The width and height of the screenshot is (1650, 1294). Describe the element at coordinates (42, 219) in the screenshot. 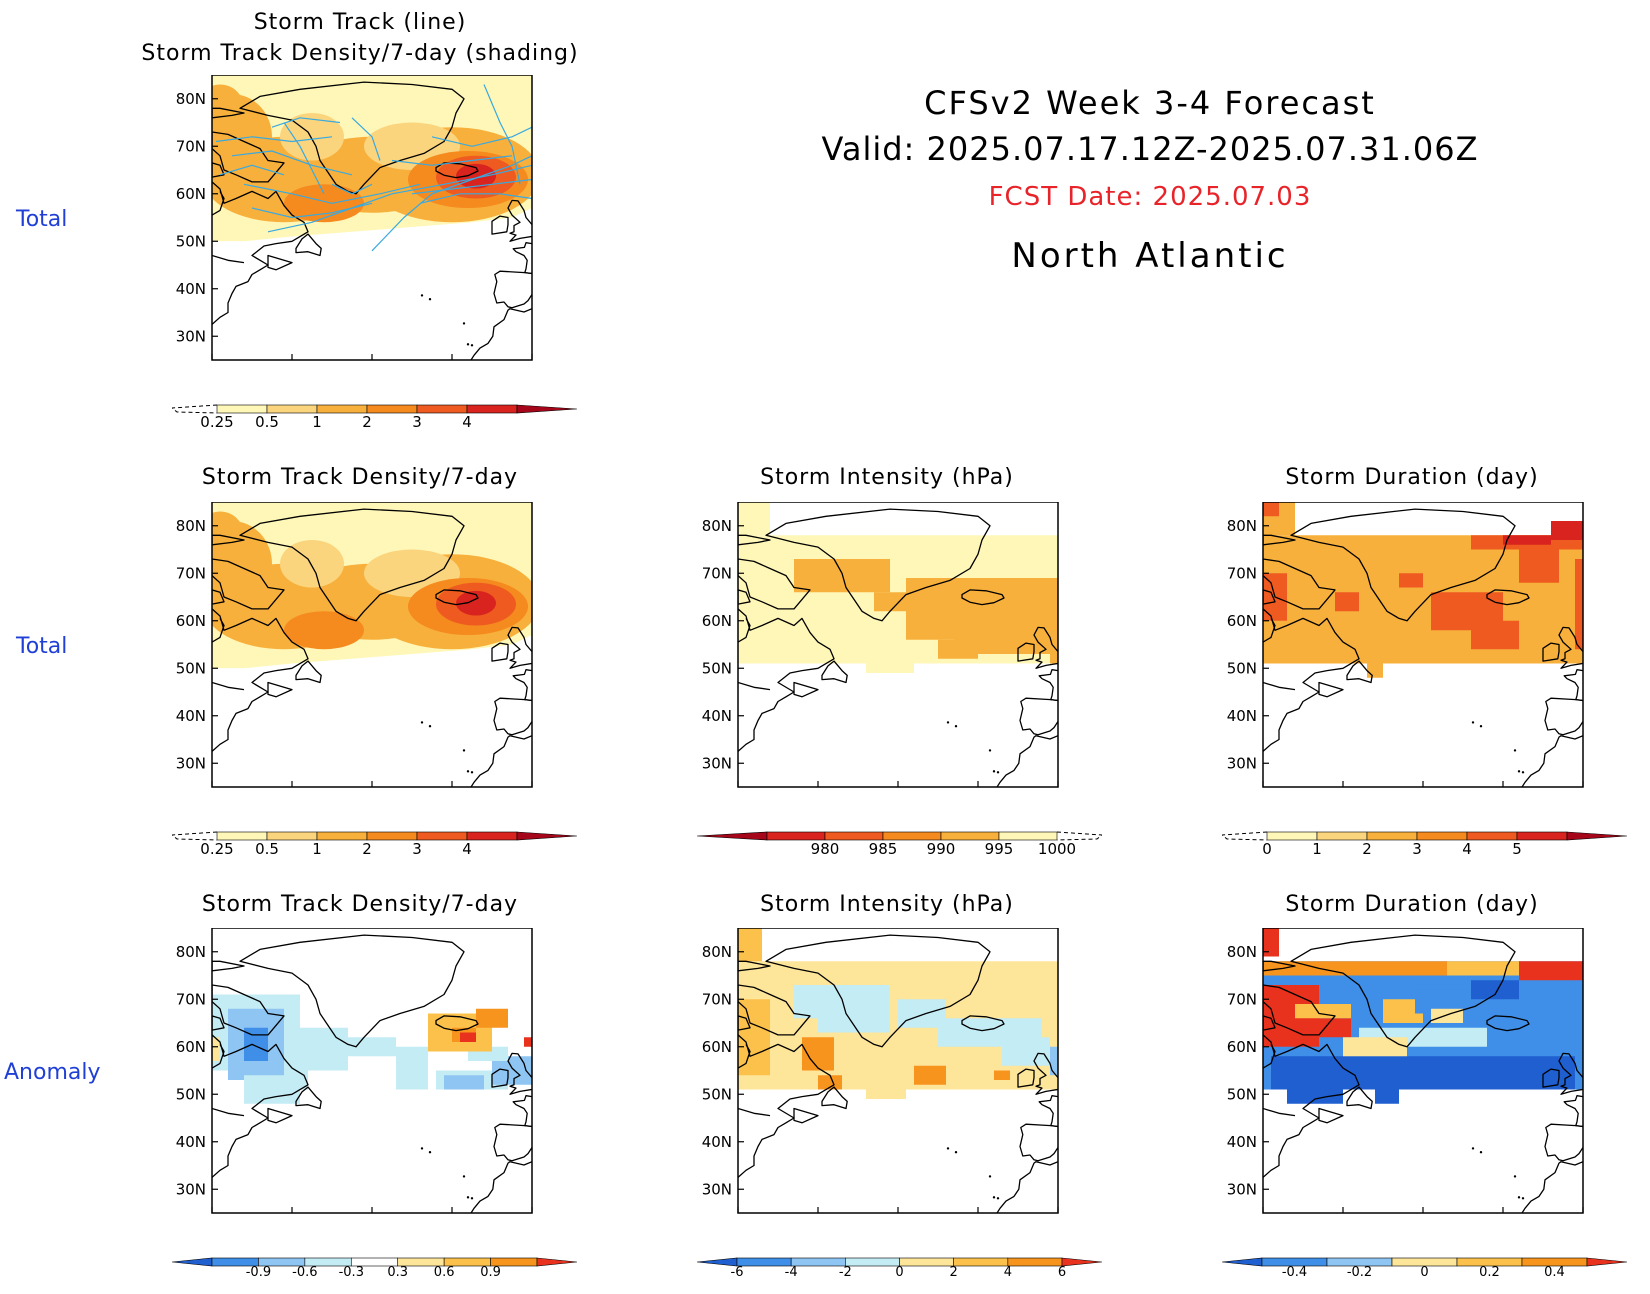

I see `row-label-total-1: Total` at that location.